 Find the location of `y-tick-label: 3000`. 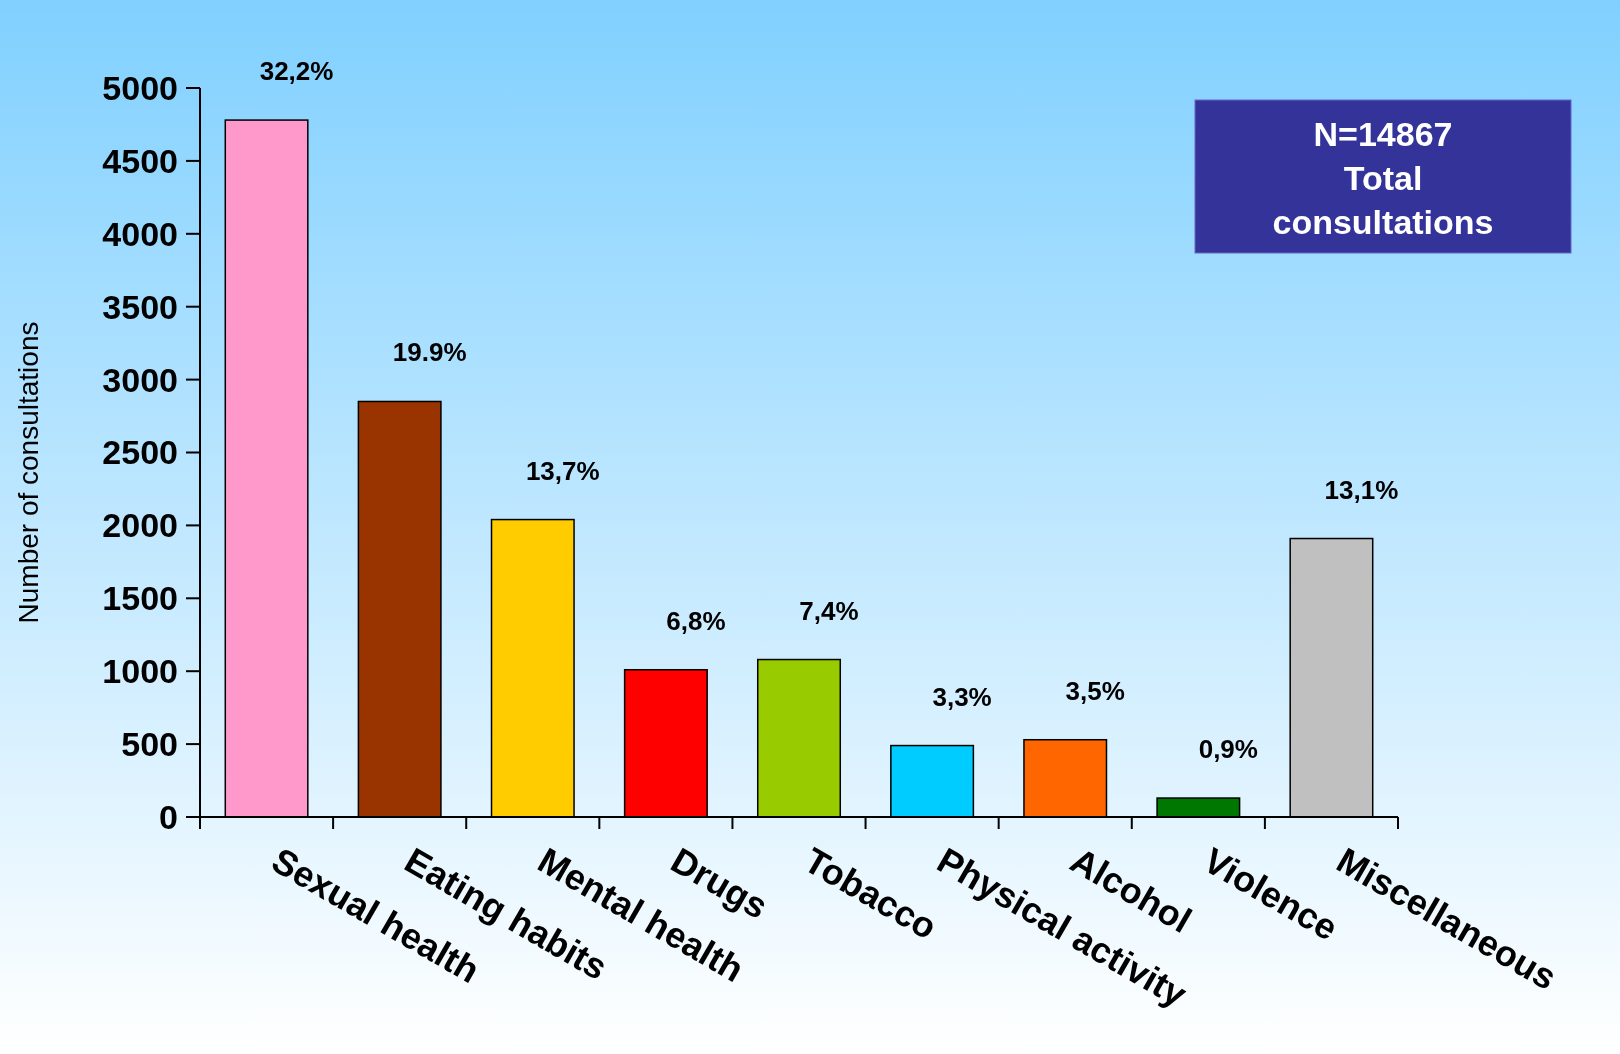

y-tick-label: 3000 is located at coordinates (140, 379).